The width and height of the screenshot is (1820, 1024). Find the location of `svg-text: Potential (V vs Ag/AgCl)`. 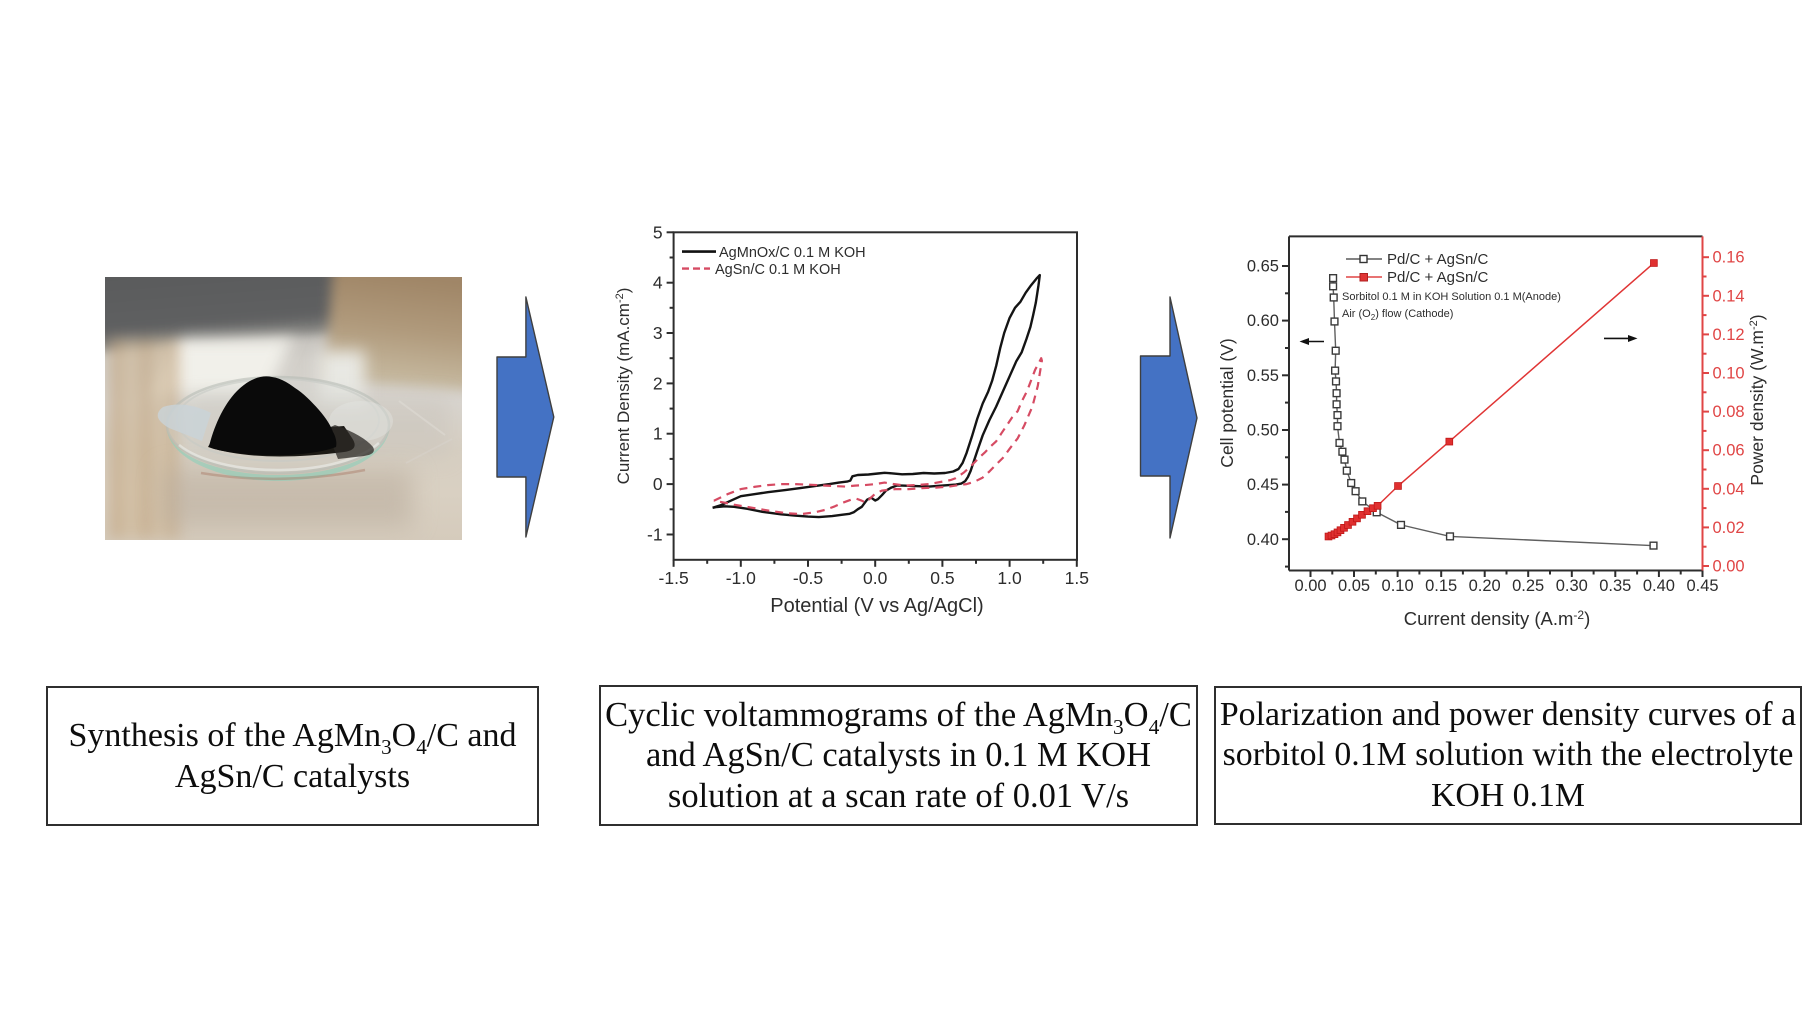

svg-text: Potential (V vs Ag/AgCl) is located at coordinates (876, 606).